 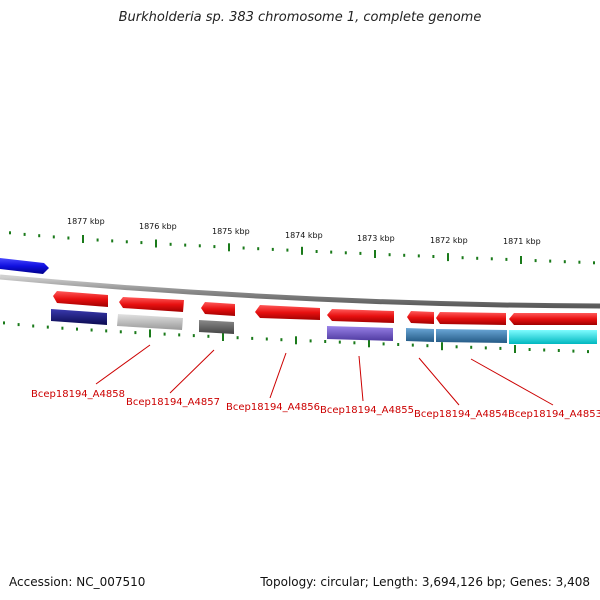 What do you see at coordinates (302, 248) in the screenshot?
I see `upper-scale-ticks` at bounding box center [302, 248].